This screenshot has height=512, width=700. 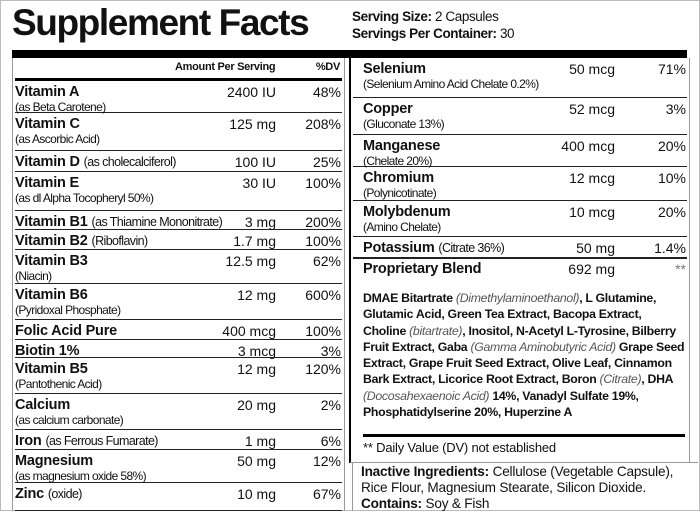 I want to click on nutrient-dv: 48%, so click(x=326, y=92).